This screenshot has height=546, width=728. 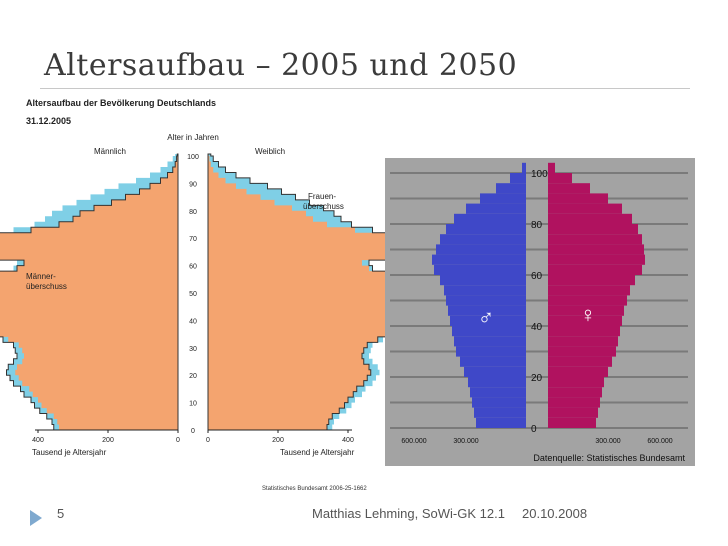 What do you see at coordinates (365, 88) in the screenshot?
I see `title-divider` at bounding box center [365, 88].